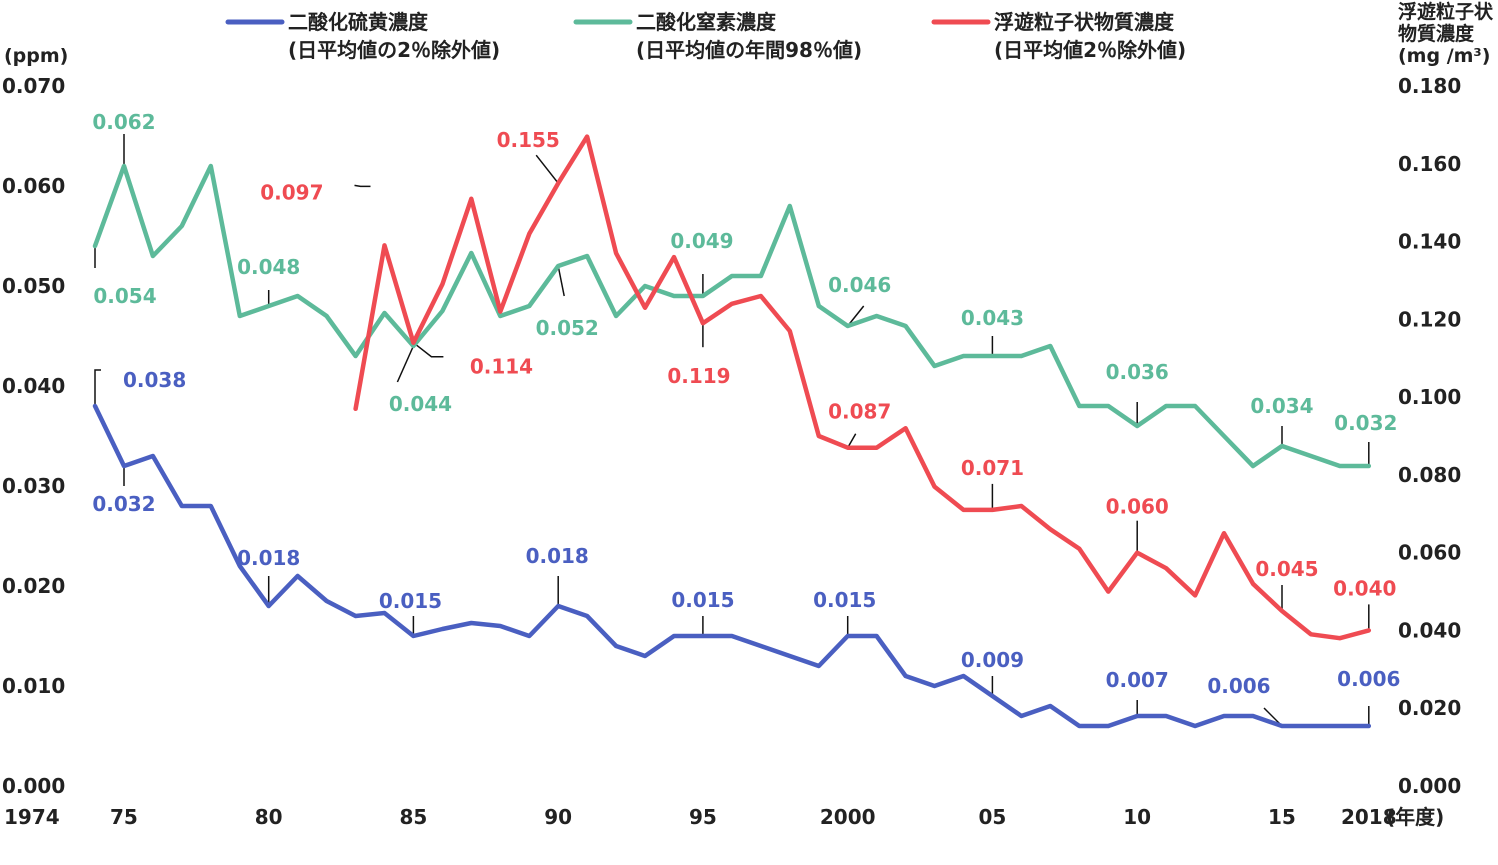  I want to click on x-tick-label: 15, so click(1282, 817).